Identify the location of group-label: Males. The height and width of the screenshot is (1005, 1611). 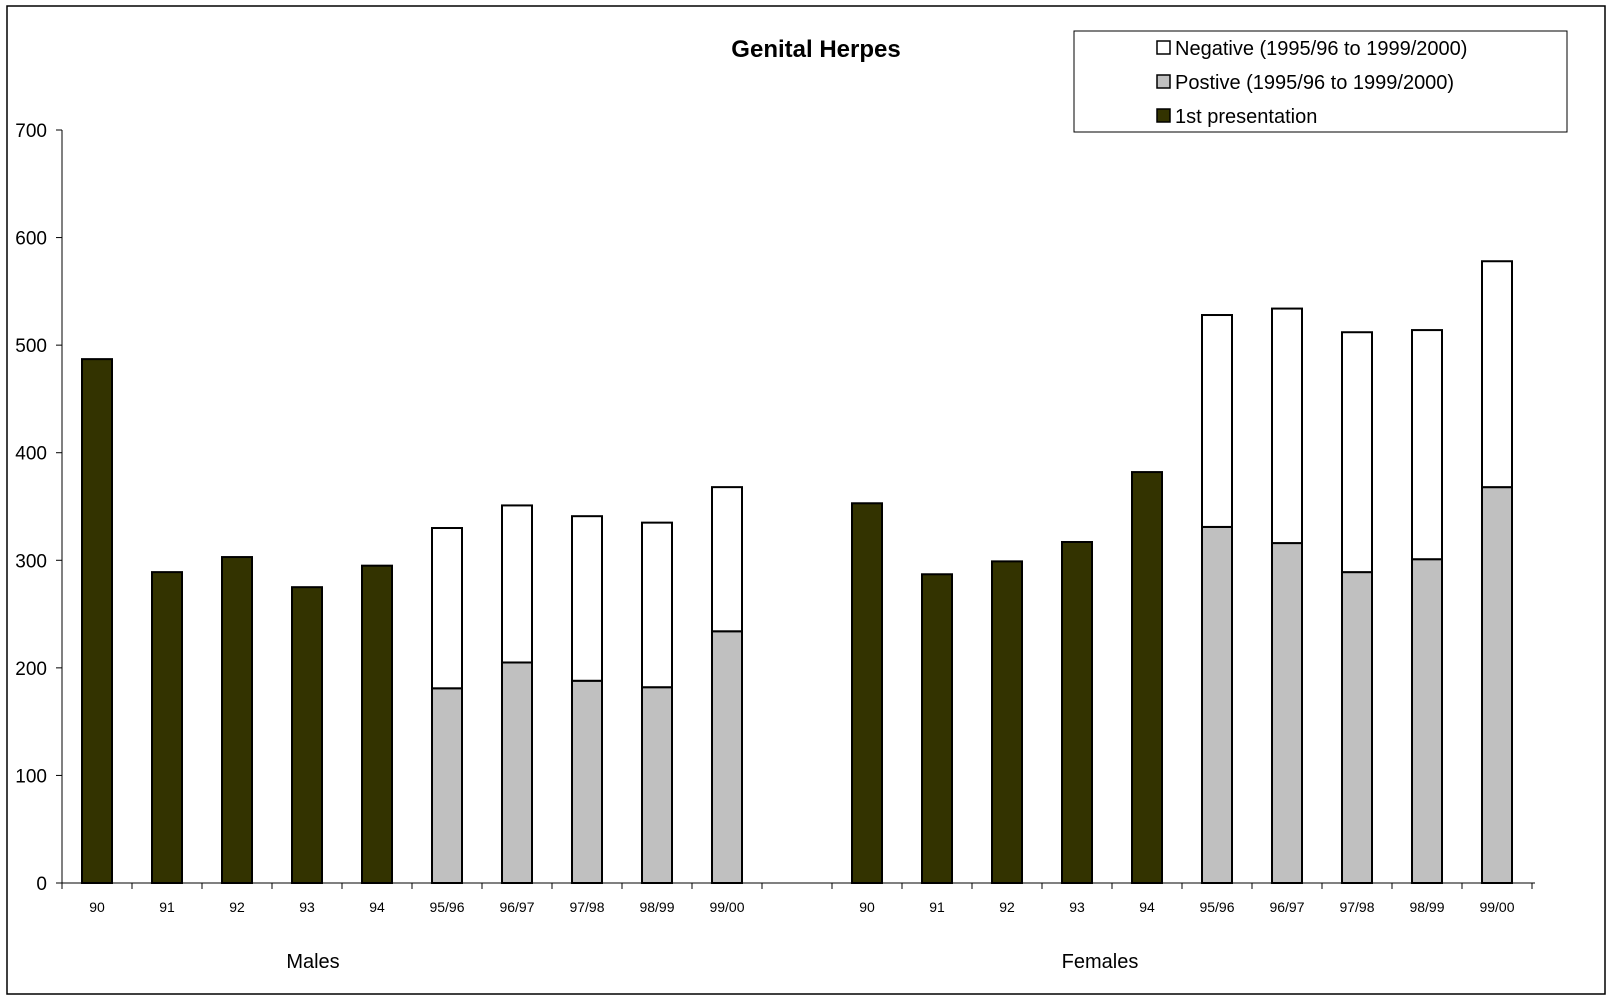
(312, 962).